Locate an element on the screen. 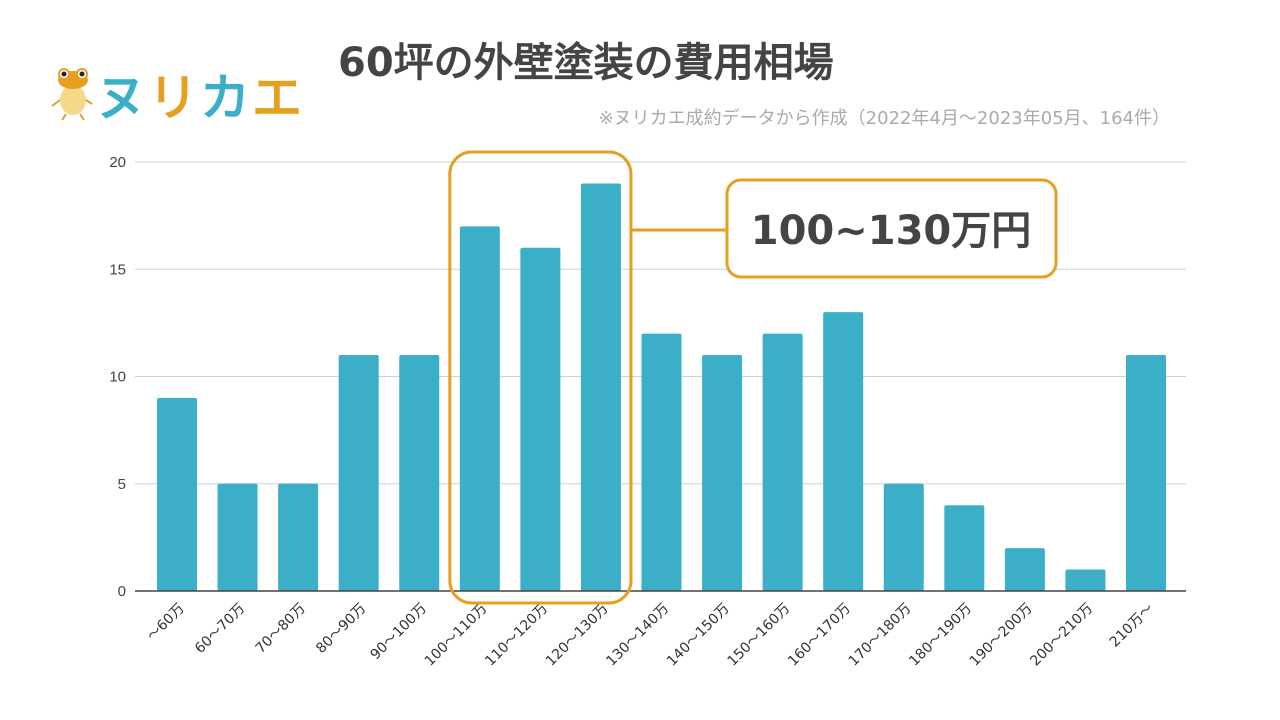 The image size is (1280, 720). x-tick-label: 70～80万 is located at coordinates (281, 629).